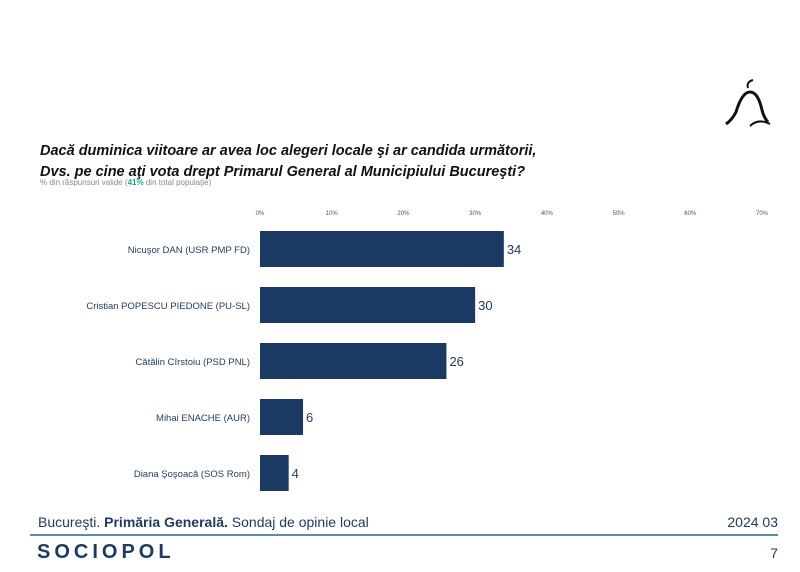  I want to click on x-tick-label: 40%, so click(547, 214).